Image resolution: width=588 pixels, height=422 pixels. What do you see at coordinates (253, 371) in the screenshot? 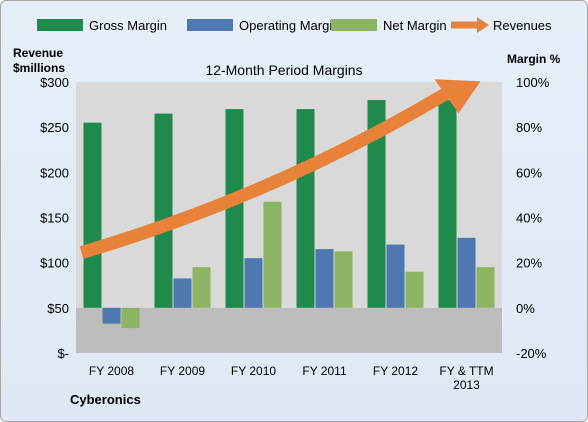
I see `category-label-2: FY 2010` at bounding box center [253, 371].